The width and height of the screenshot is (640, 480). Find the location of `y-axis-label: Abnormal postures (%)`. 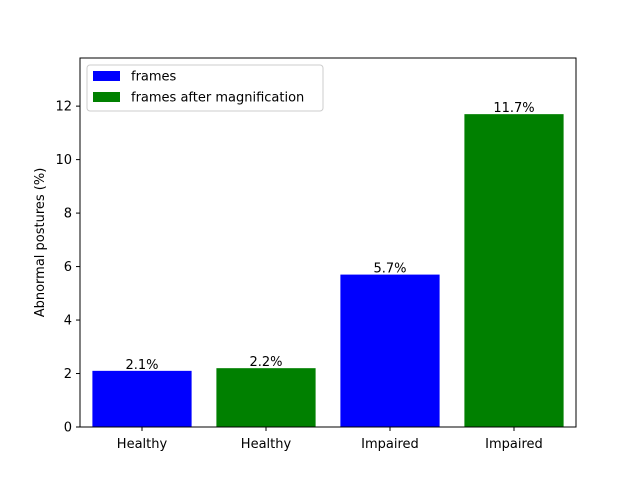

y-axis-label: Abnormal postures (%) is located at coordinates (40, 243).